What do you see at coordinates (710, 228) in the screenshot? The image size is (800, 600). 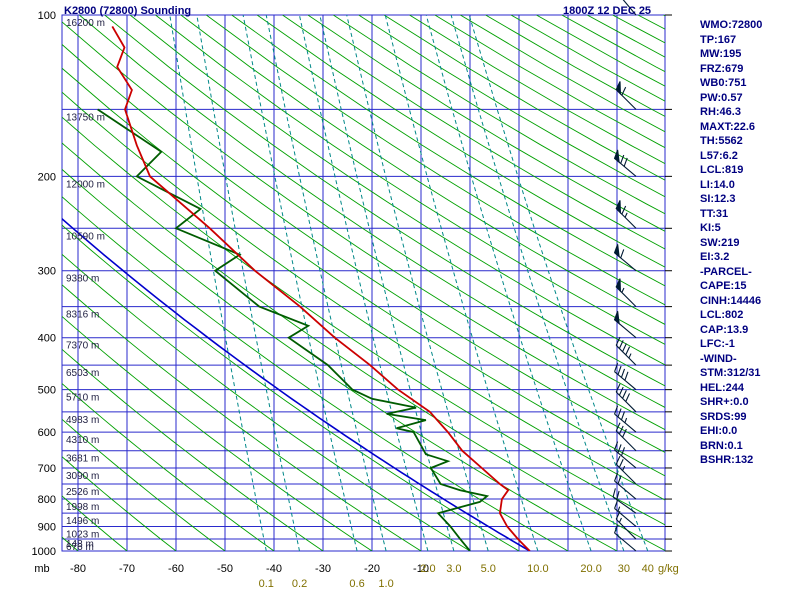 I see `stat-line: KI:5` at bounding box center [710, 228].